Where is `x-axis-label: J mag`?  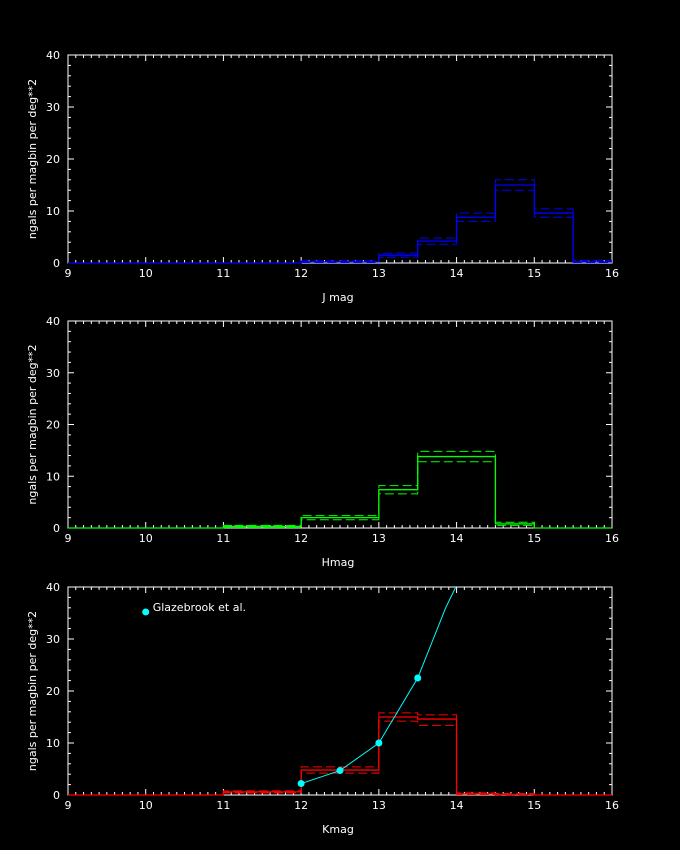
x-axis-label: J mag is located at coordinates (337, 297).